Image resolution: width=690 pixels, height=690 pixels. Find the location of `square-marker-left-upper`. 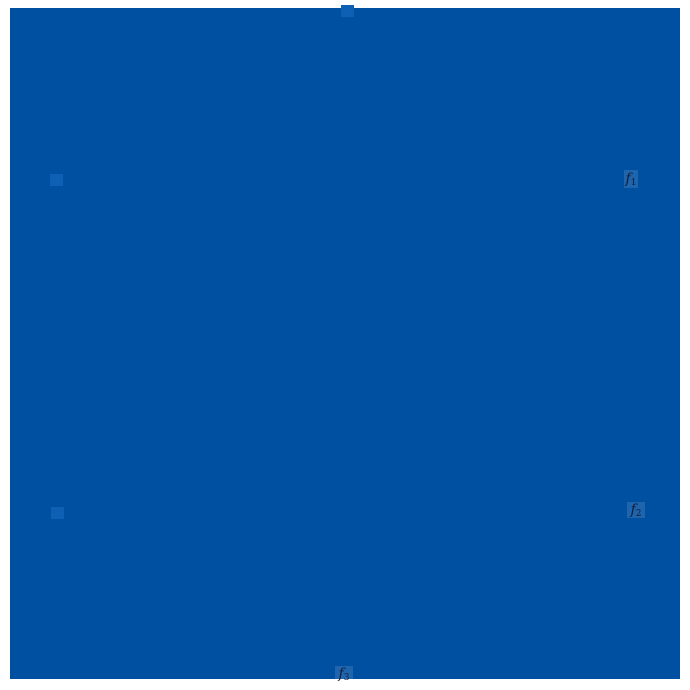

square-marker-left-upper is located at coordinates (56, 180).